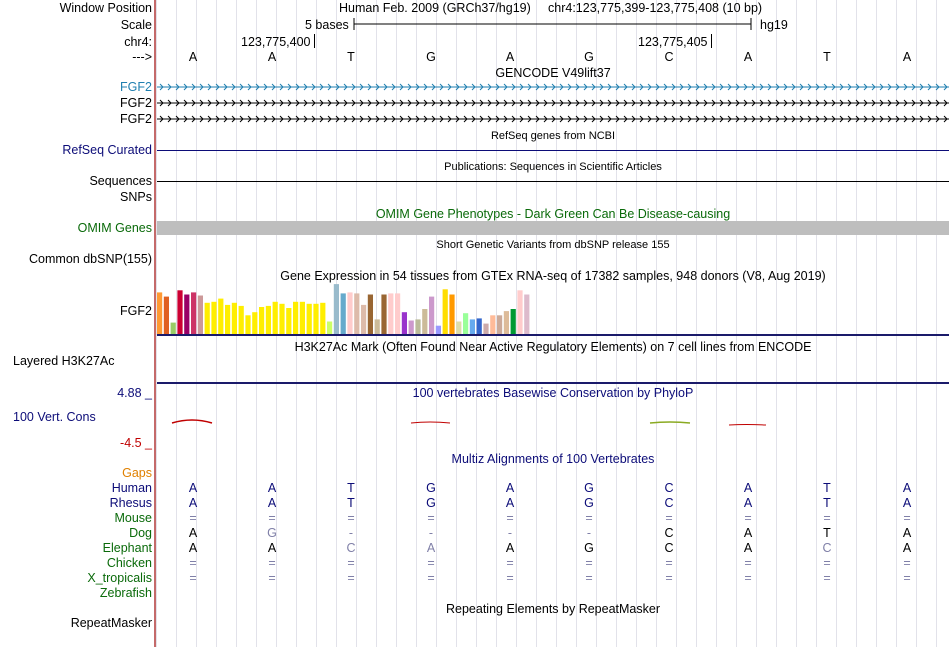 The height and width of the screenshot is (647, 950). I want to click on track-label-fgf2-2: FGF2, so click(136, 103).